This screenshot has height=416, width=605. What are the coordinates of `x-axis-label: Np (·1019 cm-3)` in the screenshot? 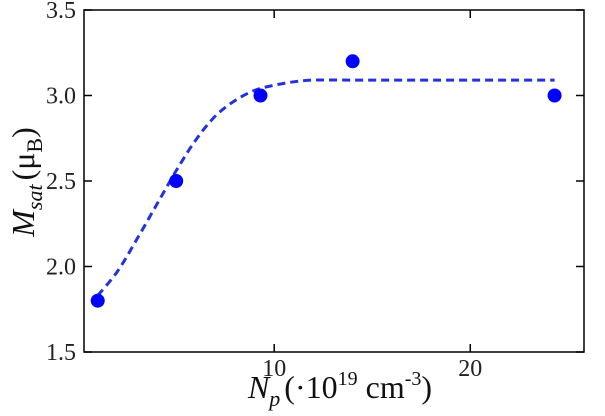 It's located at (339, 389).